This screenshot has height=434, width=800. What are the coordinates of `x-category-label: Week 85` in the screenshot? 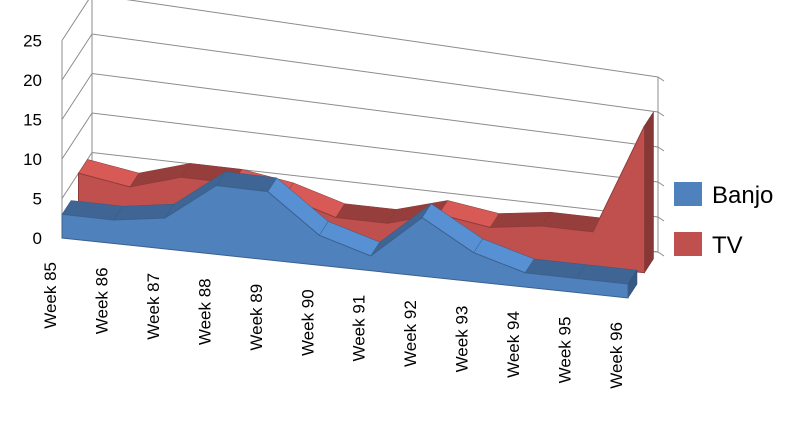 It's located at (50, 295).